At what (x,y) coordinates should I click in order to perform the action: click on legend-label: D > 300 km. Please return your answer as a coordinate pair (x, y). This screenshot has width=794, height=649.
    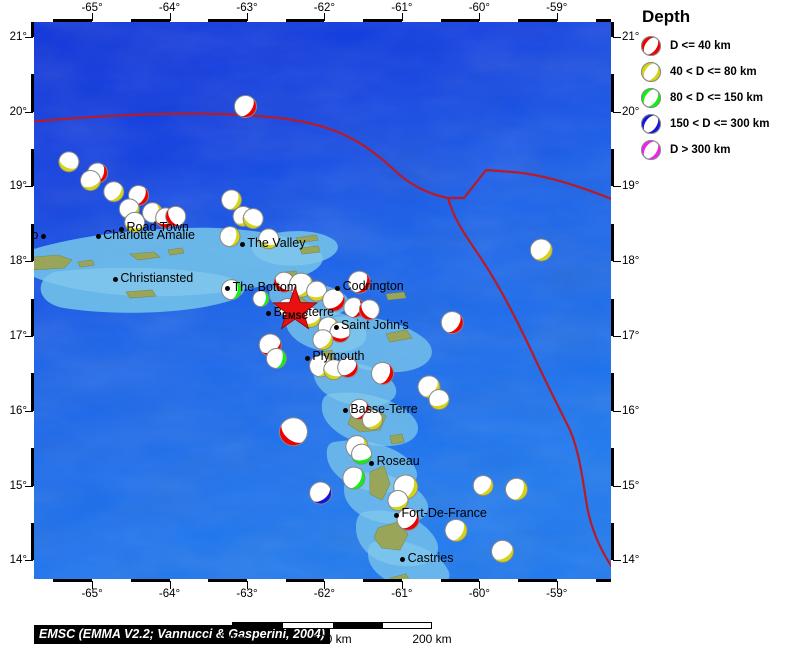
    Looking at the image, I should click on (700, 150).